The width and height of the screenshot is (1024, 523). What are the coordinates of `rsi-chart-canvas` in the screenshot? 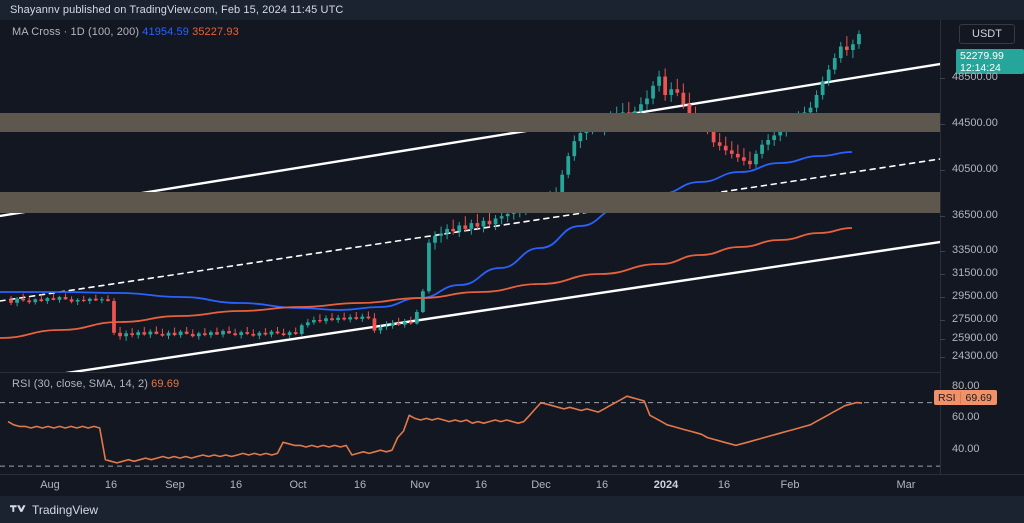 It's located at (470, 431).